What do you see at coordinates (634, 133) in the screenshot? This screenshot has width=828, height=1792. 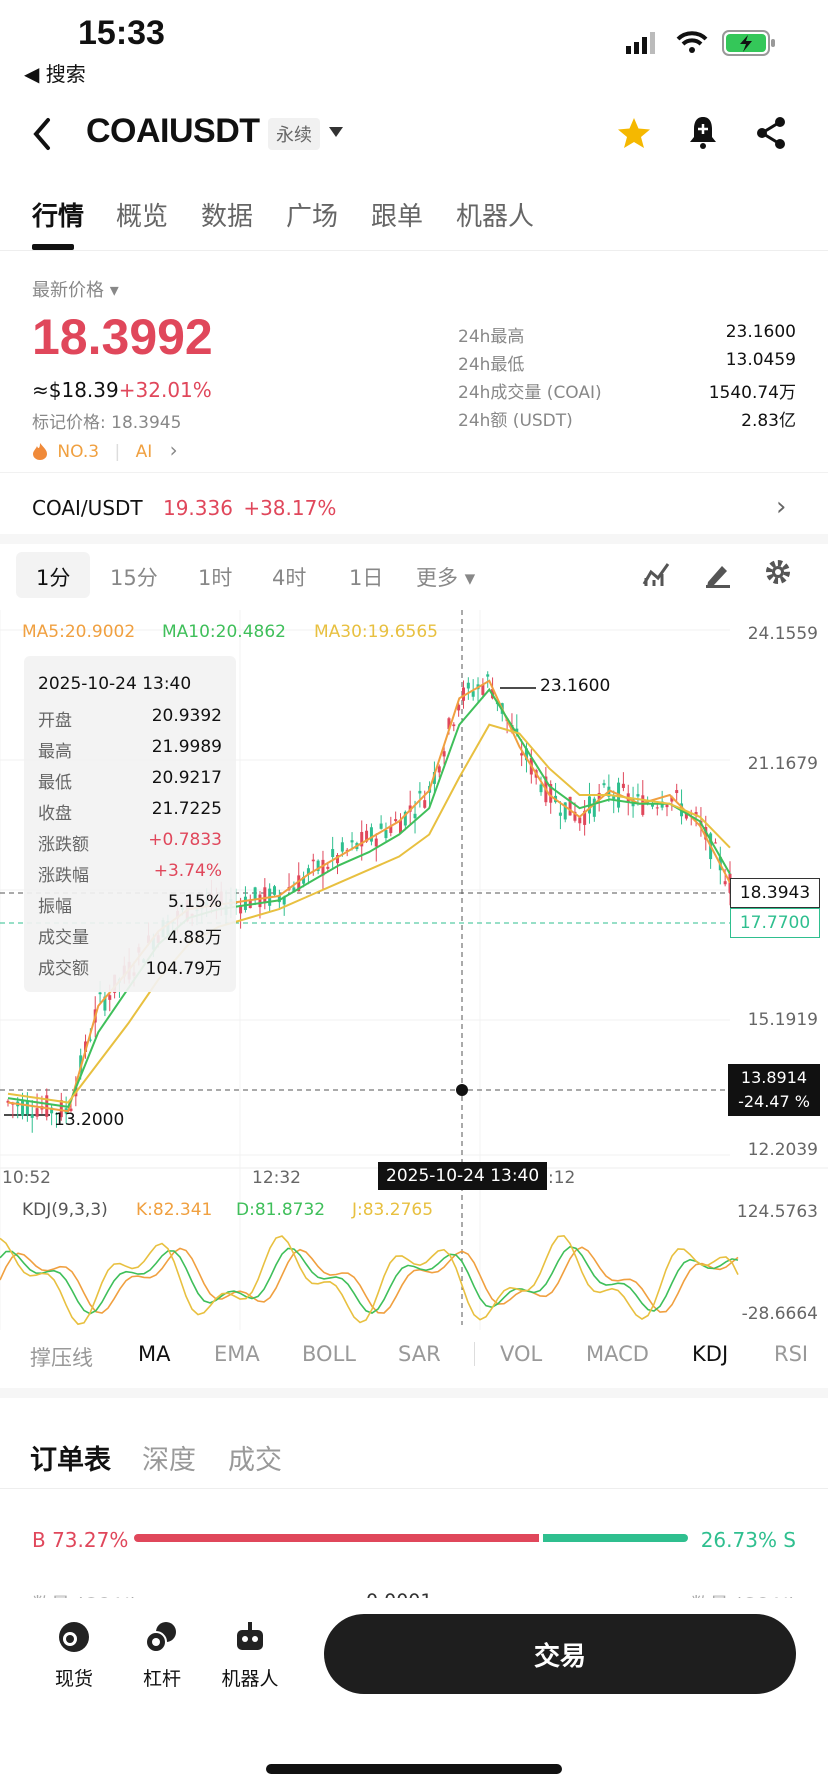 I see `favorite-star-icon` at bounding box center [634, 133].